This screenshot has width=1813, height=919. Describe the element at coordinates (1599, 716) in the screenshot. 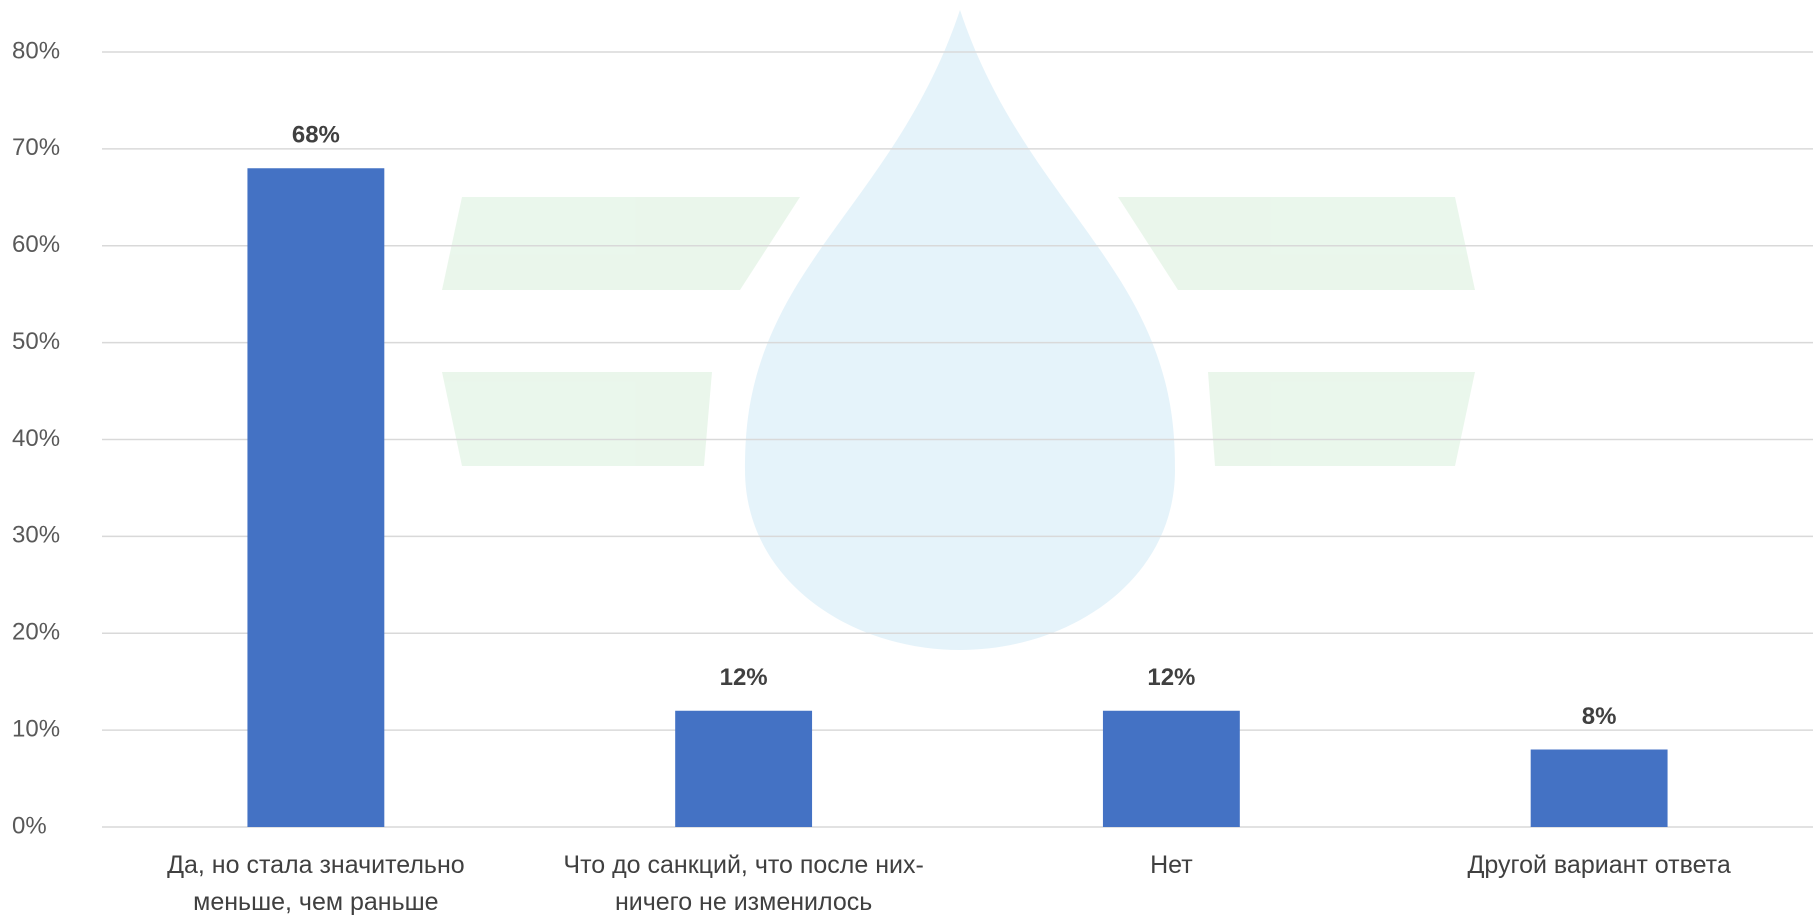

I see `value-label: 8%` at that location.